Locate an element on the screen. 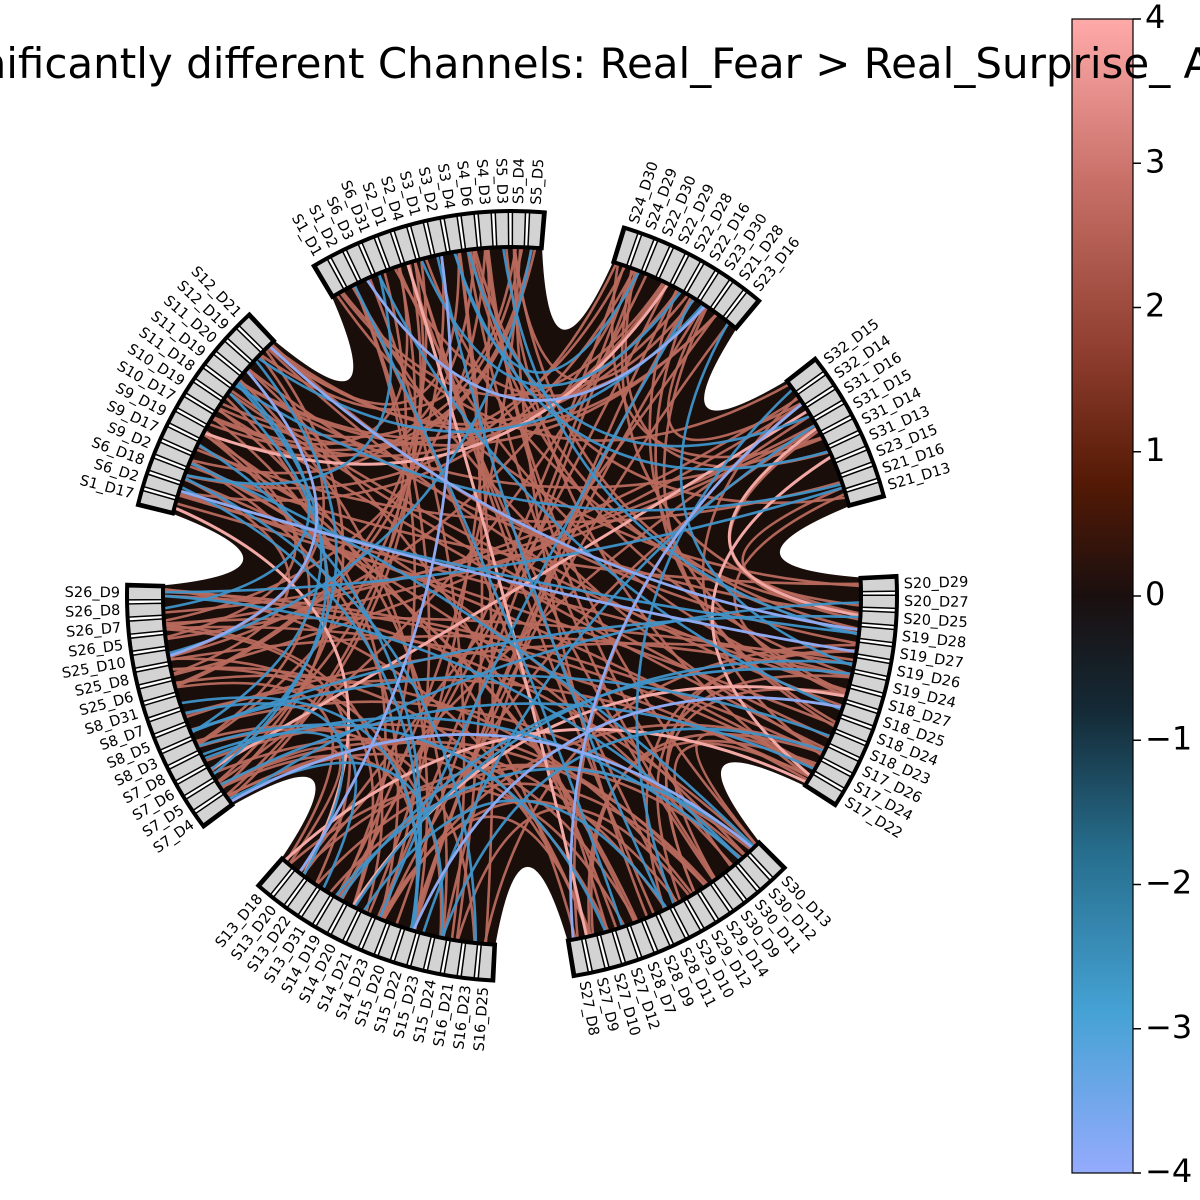 This screenshot has width=1200, height=1200. channel-label: S20_D25 is located at coordinates (935, 621).